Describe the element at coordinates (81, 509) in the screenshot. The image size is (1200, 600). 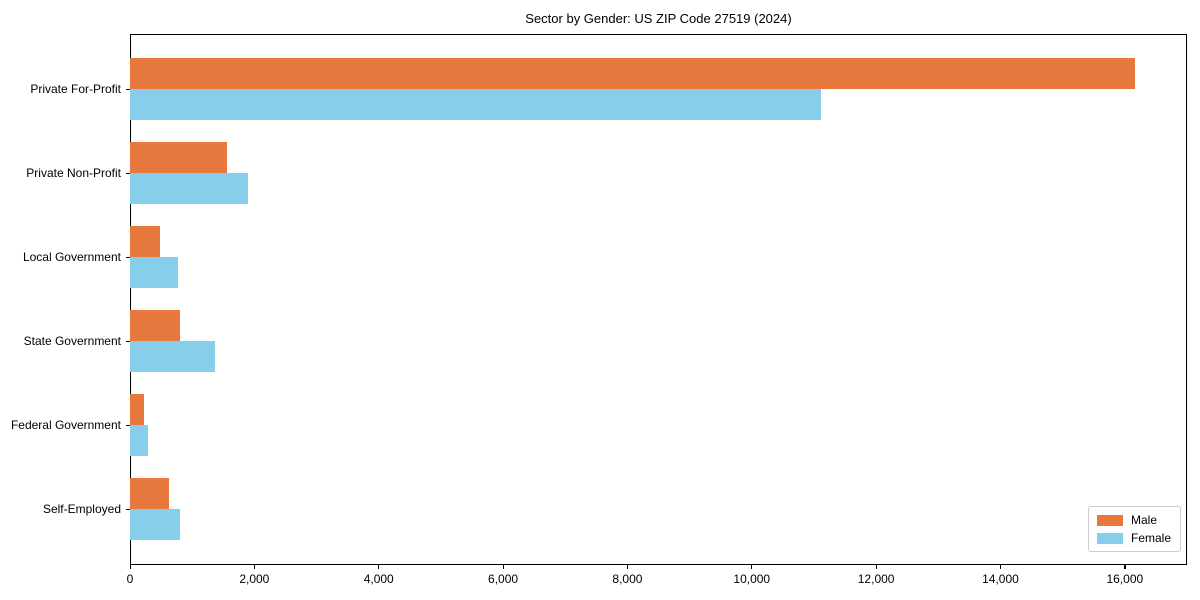
I see `category-label-6: Self-Employed` at that location.